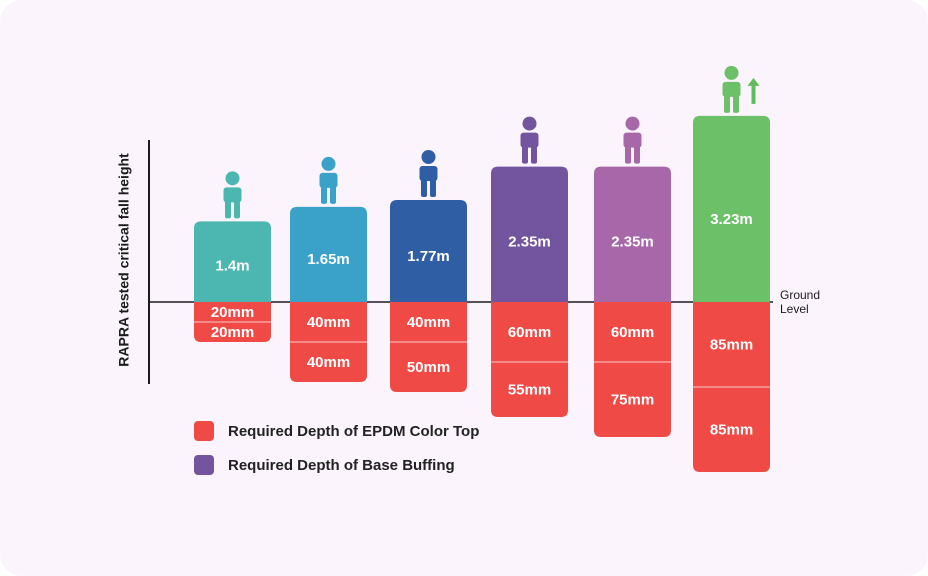  Describe the element at coordinates (232, 332) in the screenshot. I see `base-buffing-depth-label: 20mm` at that location.